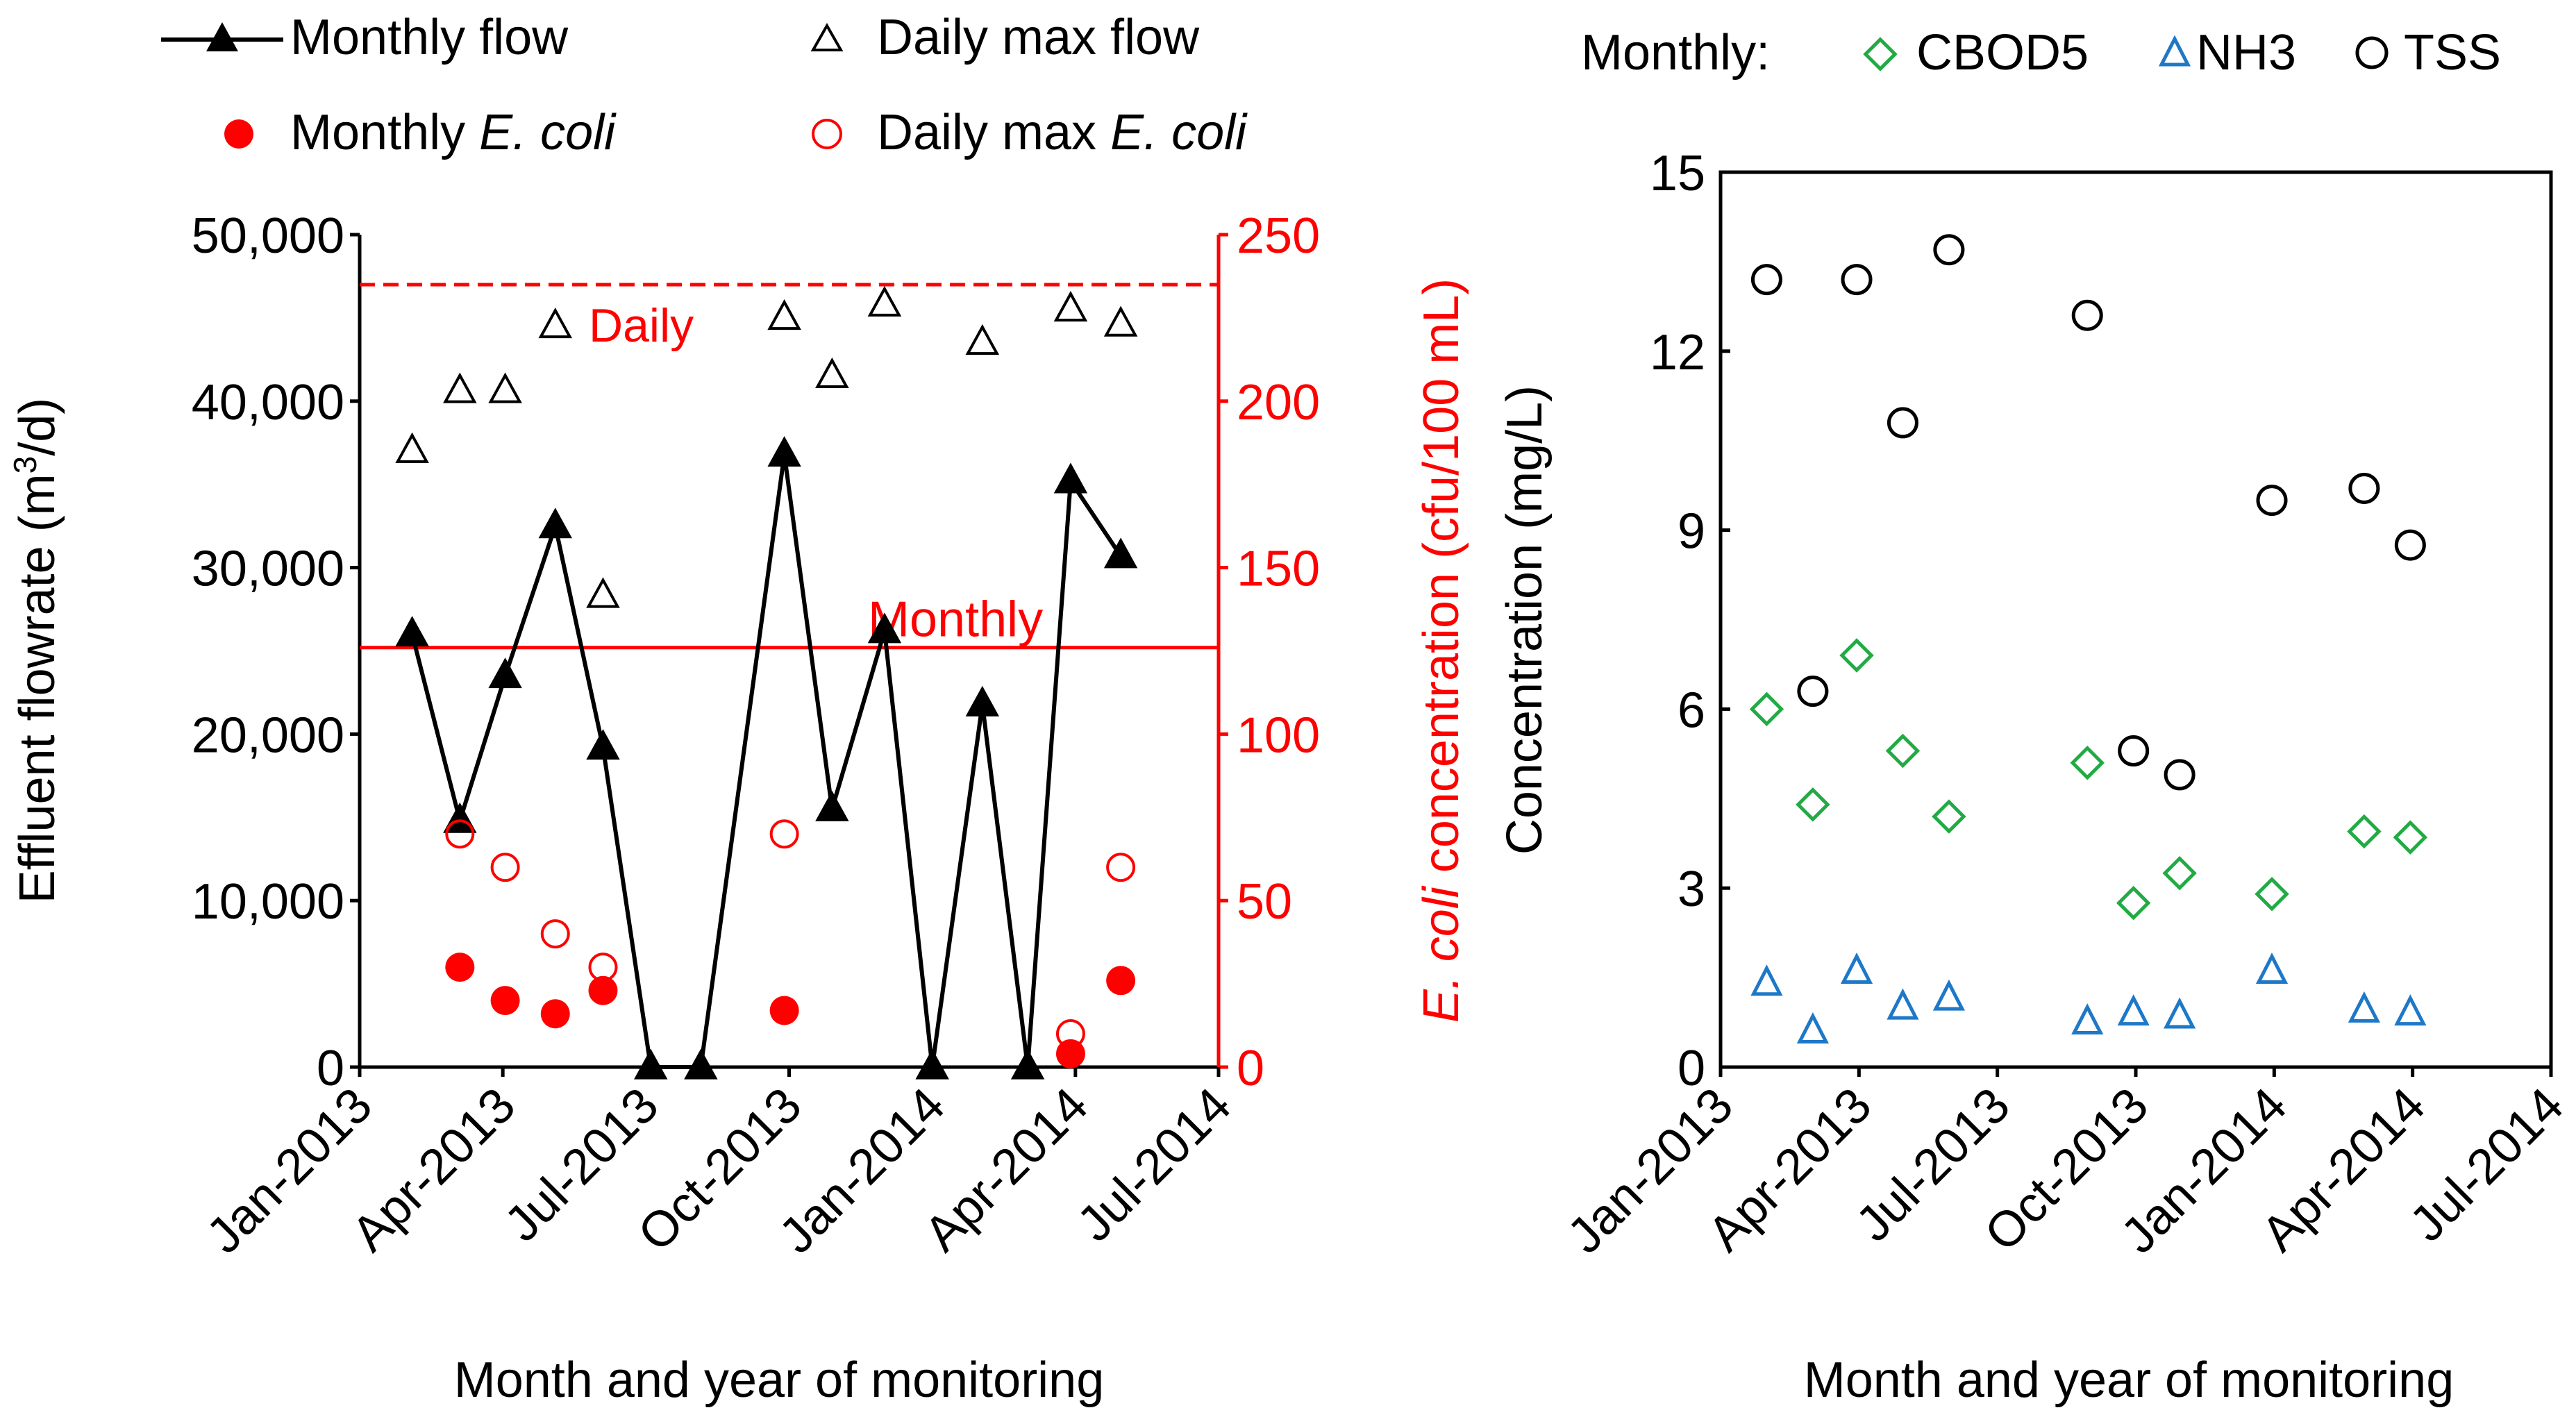 This screenshot has height=1417, width=2576. I want to click on legend-tss-marker, so click(2372, 52).